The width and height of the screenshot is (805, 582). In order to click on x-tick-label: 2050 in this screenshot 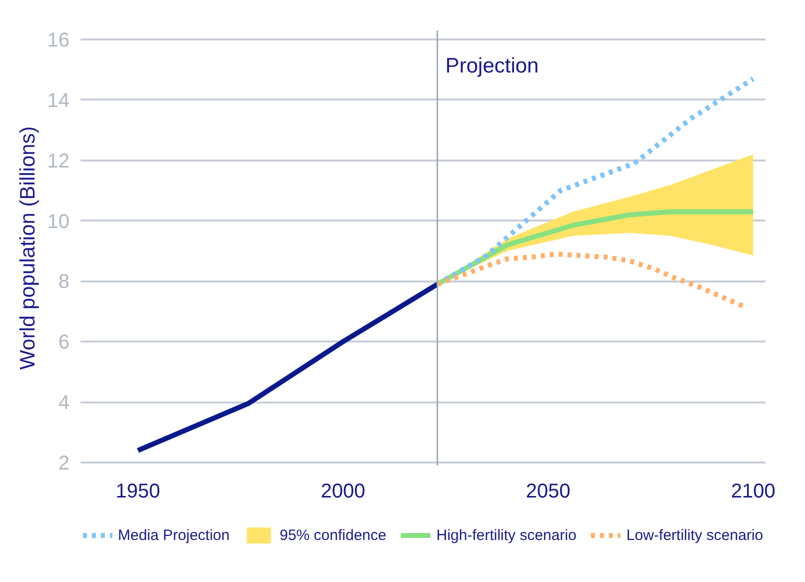, I will do `click(548, 491)`.